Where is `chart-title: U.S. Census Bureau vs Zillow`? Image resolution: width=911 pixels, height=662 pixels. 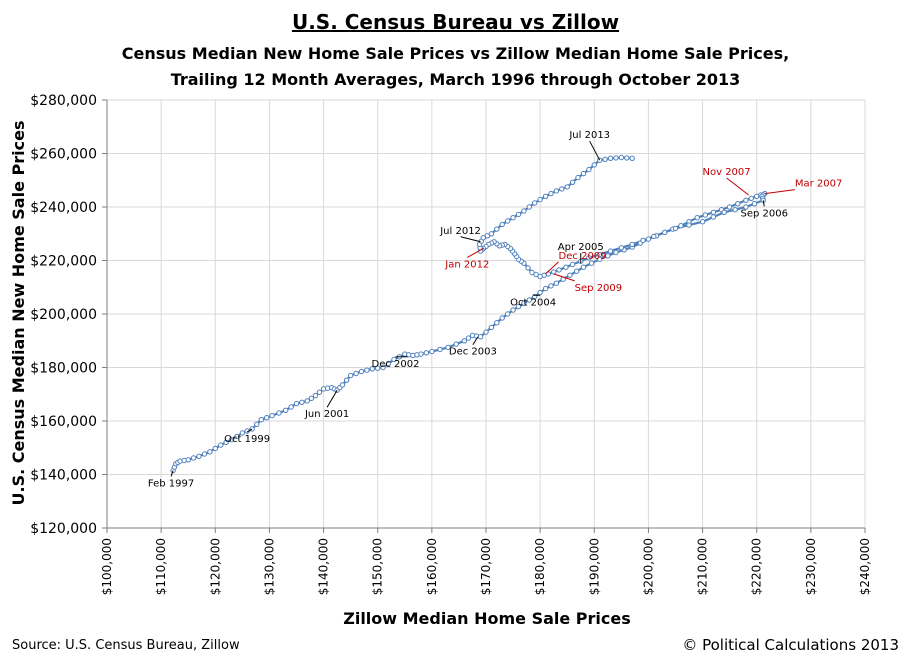 chart-title: U.S. Census Bureau vs Zillow is located at coordinates (455, 22).